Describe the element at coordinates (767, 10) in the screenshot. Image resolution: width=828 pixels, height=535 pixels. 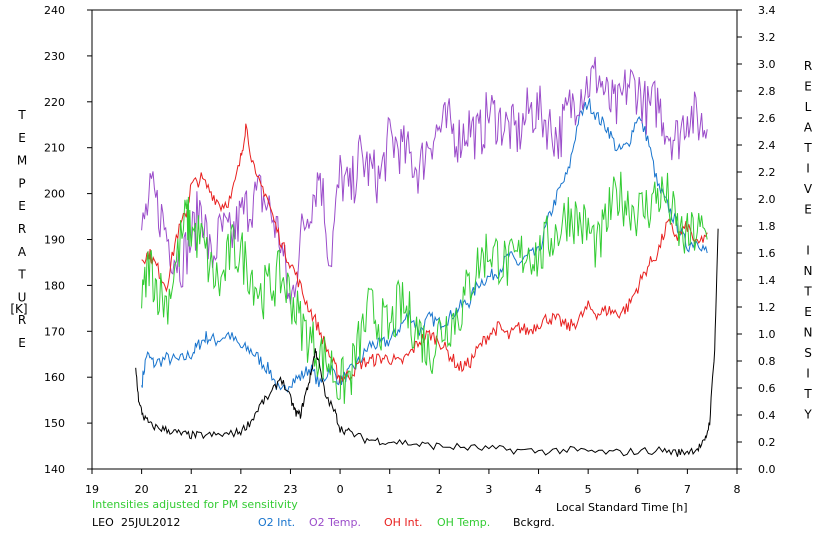
I see `y-right-tick-label: 3.4` at that location.